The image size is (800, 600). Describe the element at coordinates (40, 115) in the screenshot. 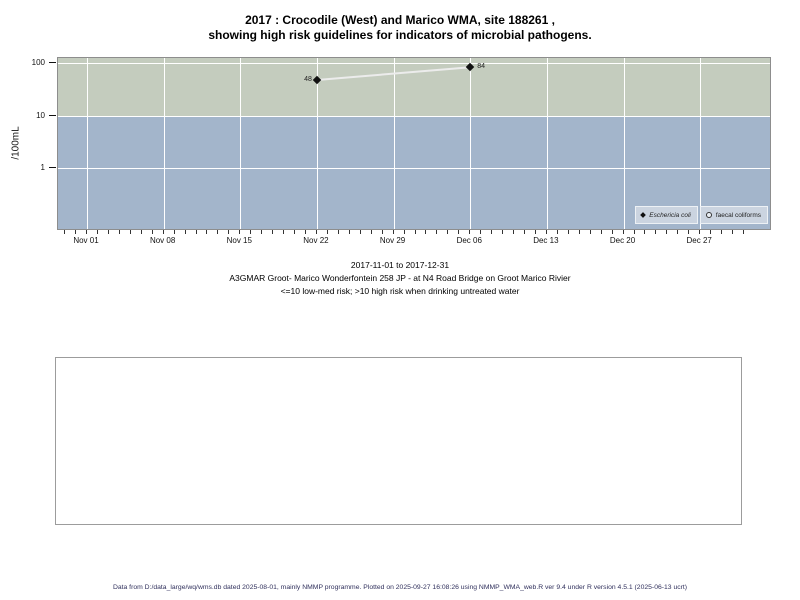

I see `y-tick-label: 10` at that location.